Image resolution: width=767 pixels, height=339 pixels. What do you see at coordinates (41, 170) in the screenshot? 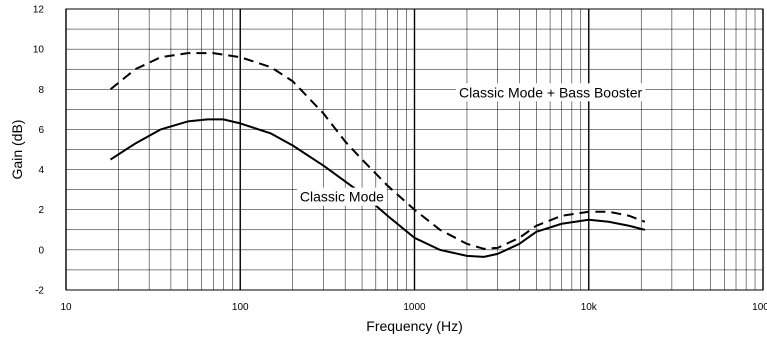
I see `y-tick-label: 4` at bounding box center [41, 170].